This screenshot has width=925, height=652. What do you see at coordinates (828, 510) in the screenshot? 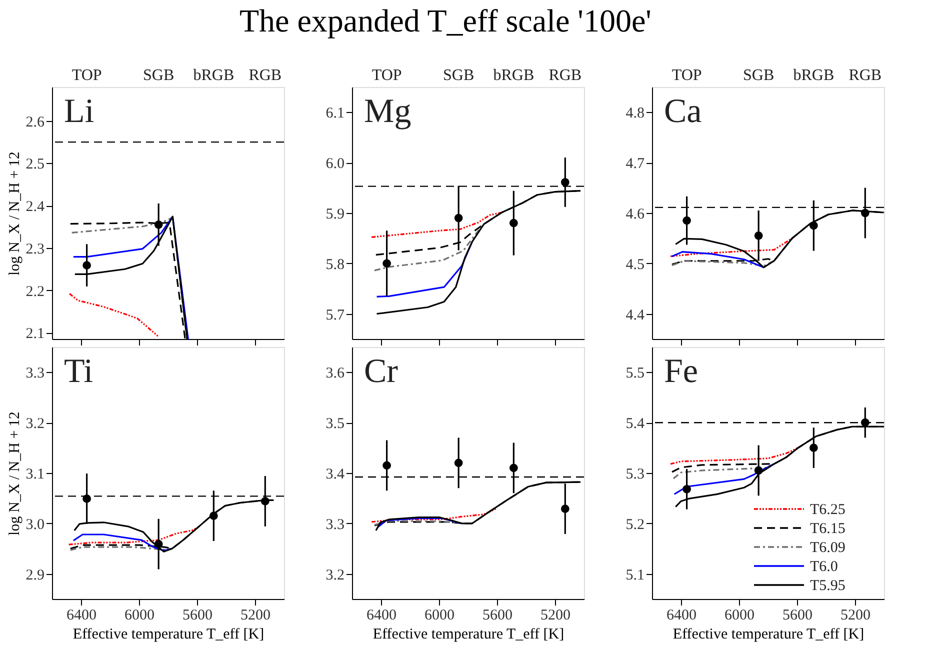
I see `legend-label: T6.25` at bounding box center [828, 510].